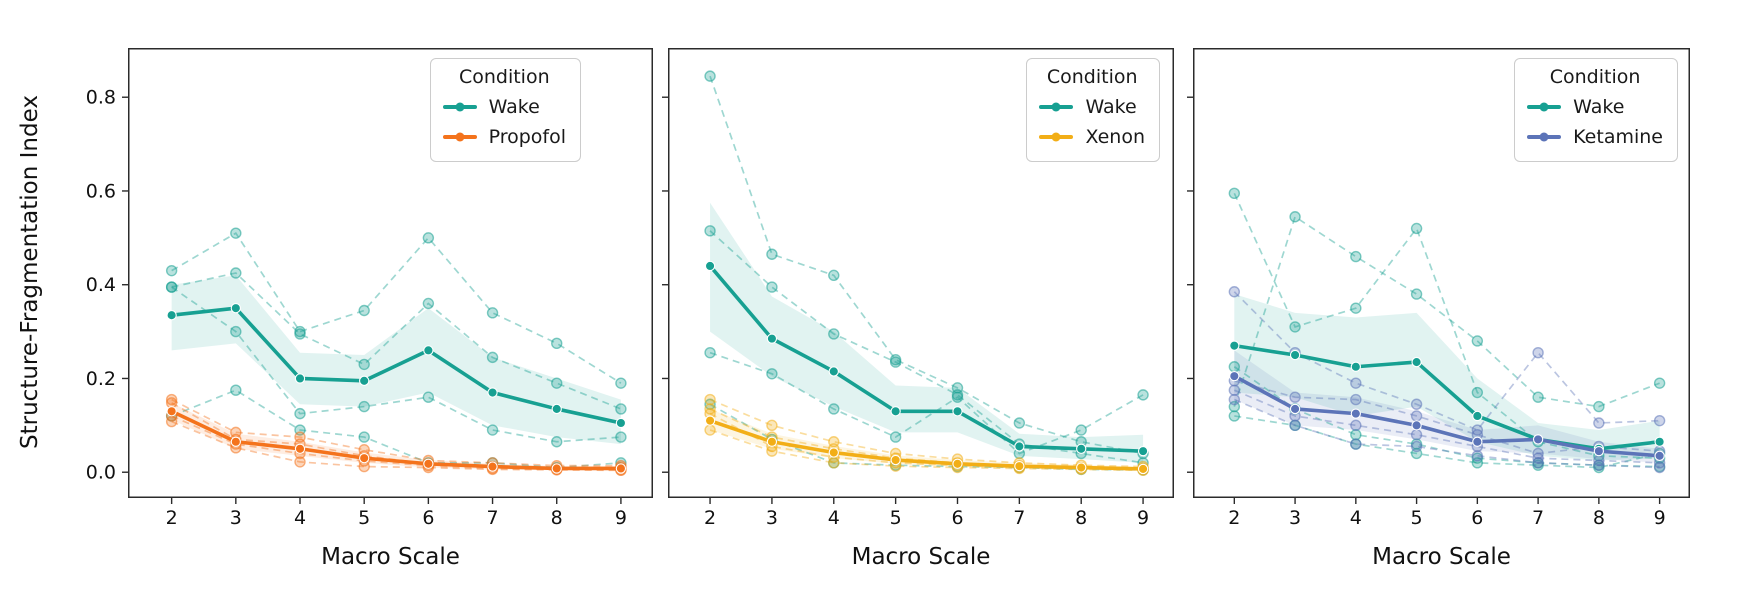  Describe the element at coordinates (1056, 137) in the screenshot. I see `xenon-dot-marker` at that location.